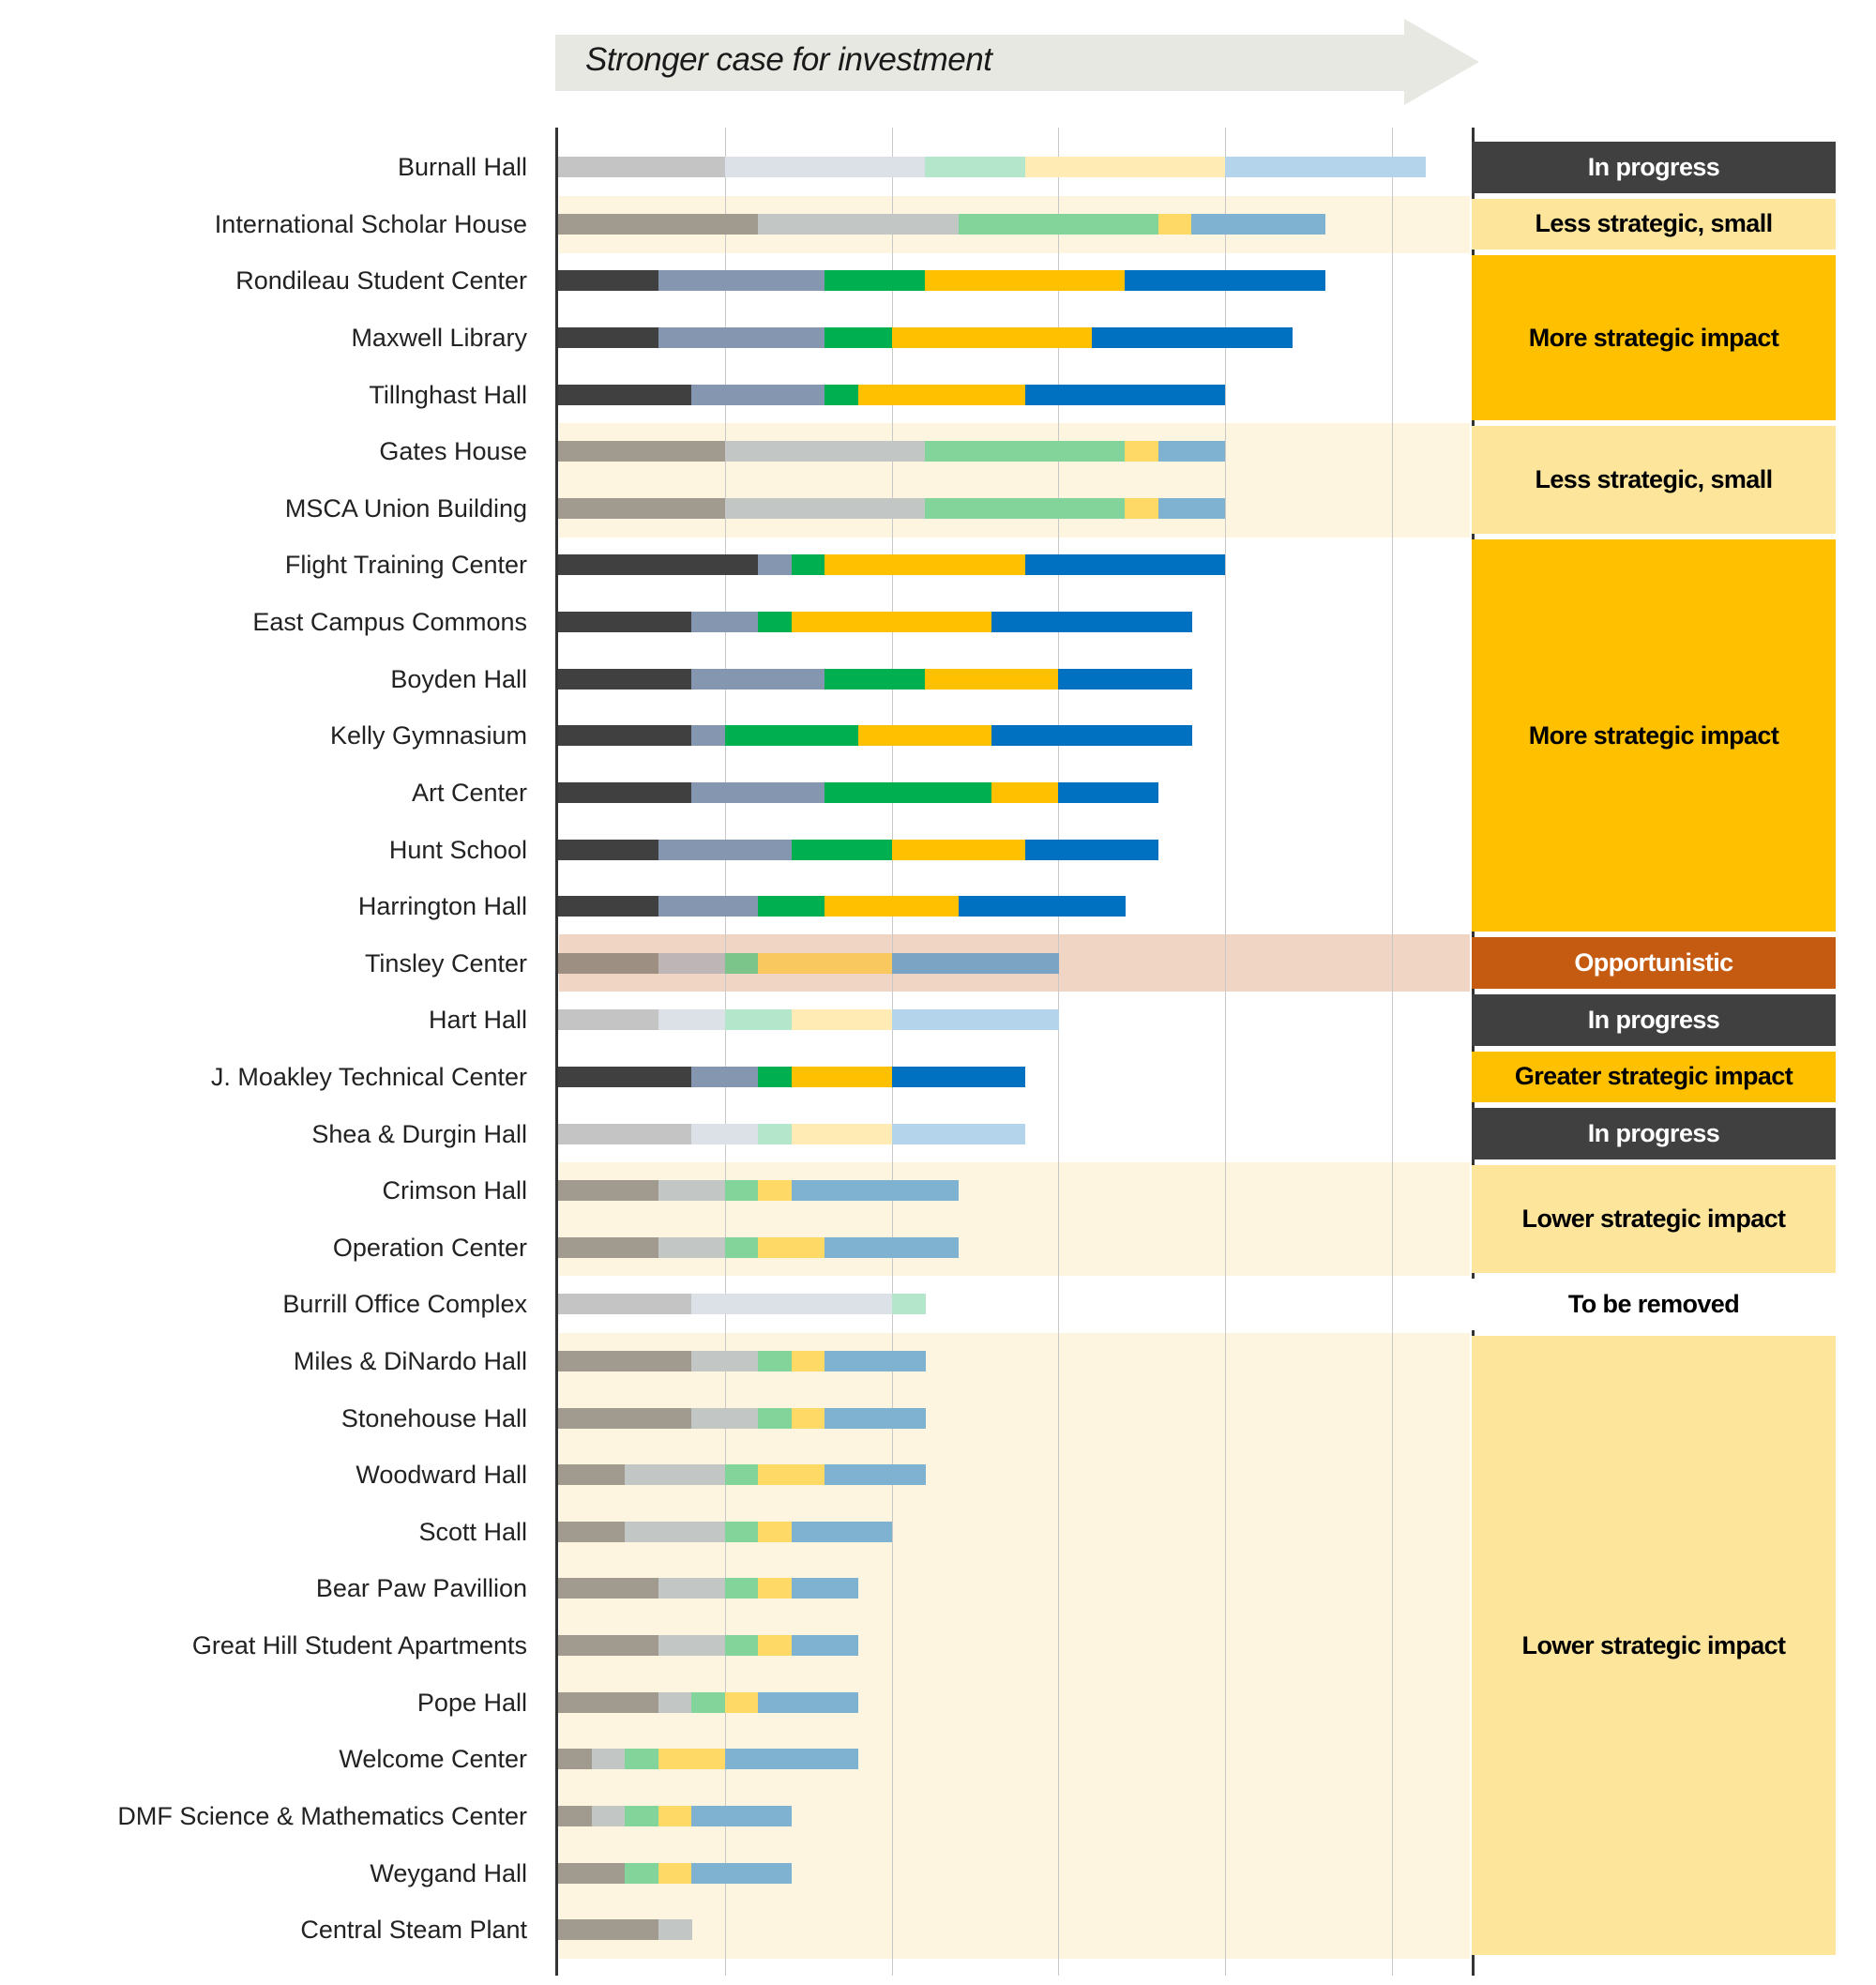  Describe the element at coordinates (428, 735) in the screenshot. I see `building-label: Kelly Gymnasium` at that location.